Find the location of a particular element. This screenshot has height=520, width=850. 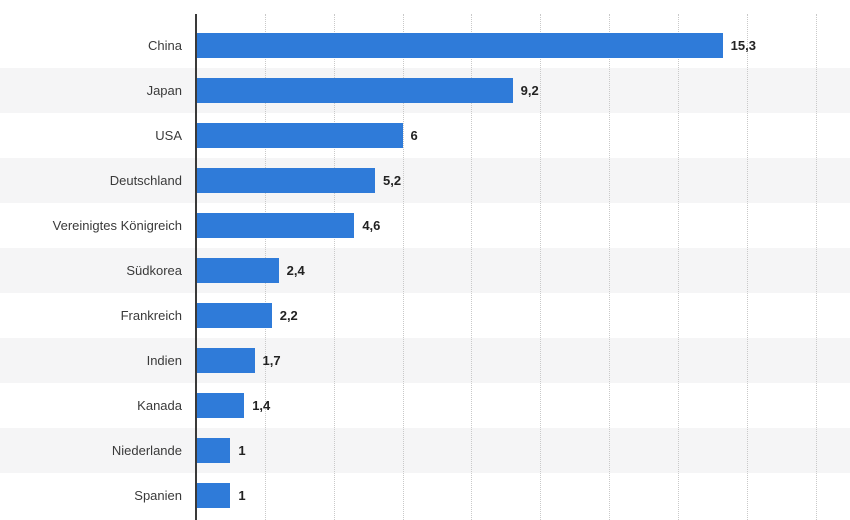

bar-row: Indien 1,7 is located at coordinates (425, 360).